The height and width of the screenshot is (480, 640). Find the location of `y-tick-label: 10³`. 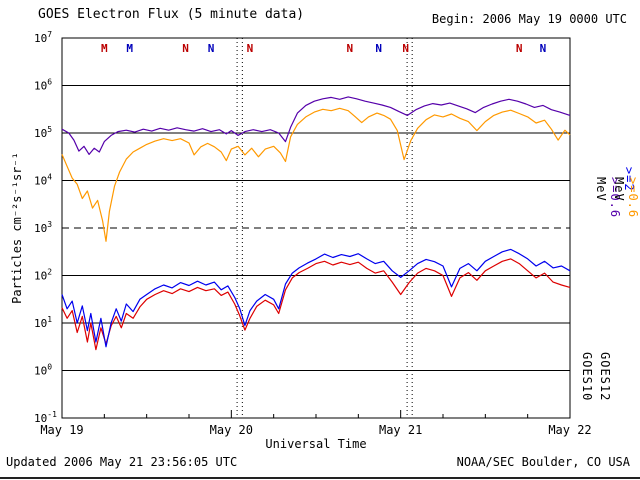

y-tick-label: 10³ is located at coordinates (43, 227).